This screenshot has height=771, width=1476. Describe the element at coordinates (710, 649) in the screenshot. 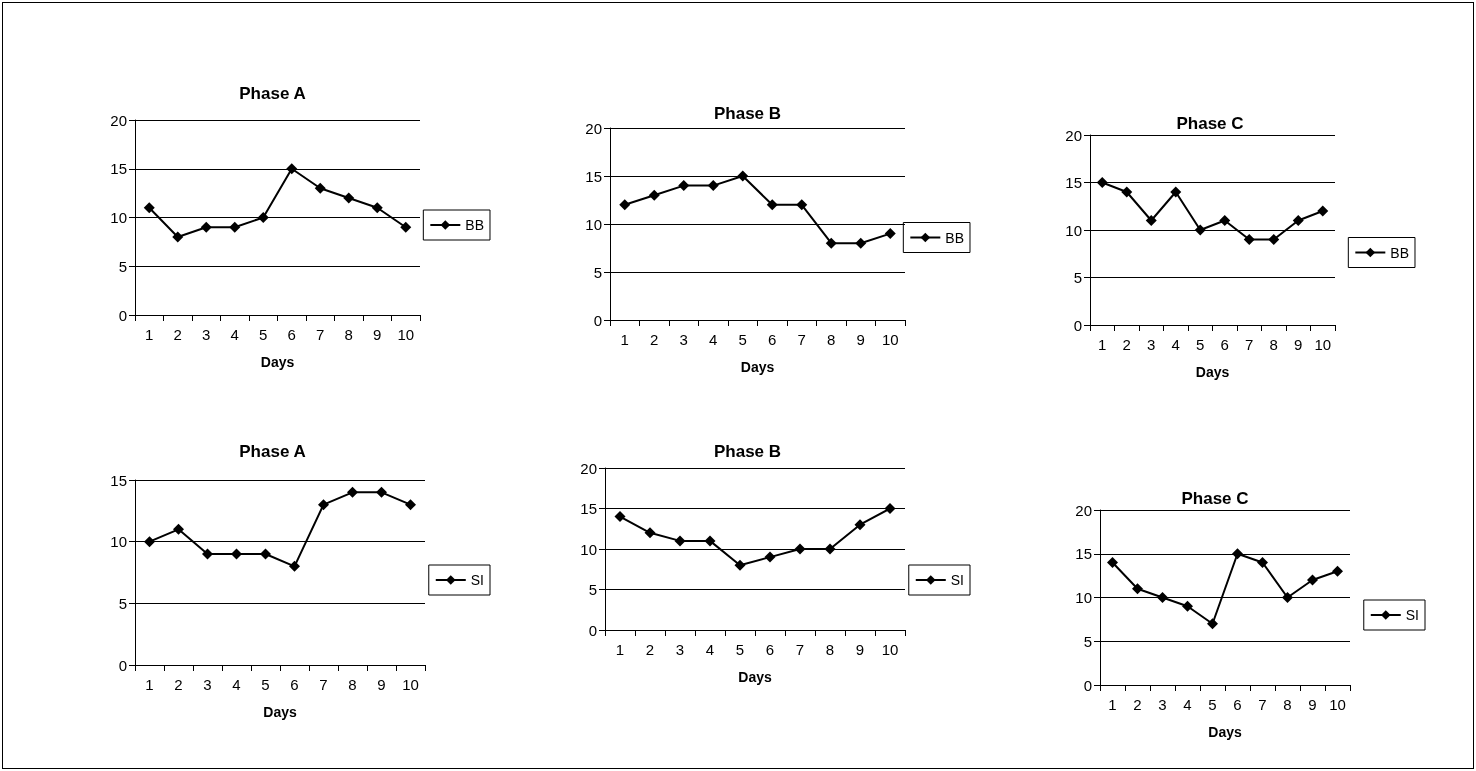

I see `x-tick-label: 4` at that location.